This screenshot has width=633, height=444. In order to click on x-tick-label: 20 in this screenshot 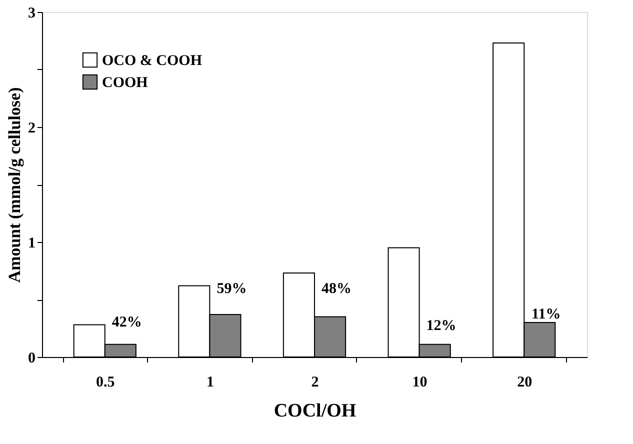, I will do `click(524, 382)`.